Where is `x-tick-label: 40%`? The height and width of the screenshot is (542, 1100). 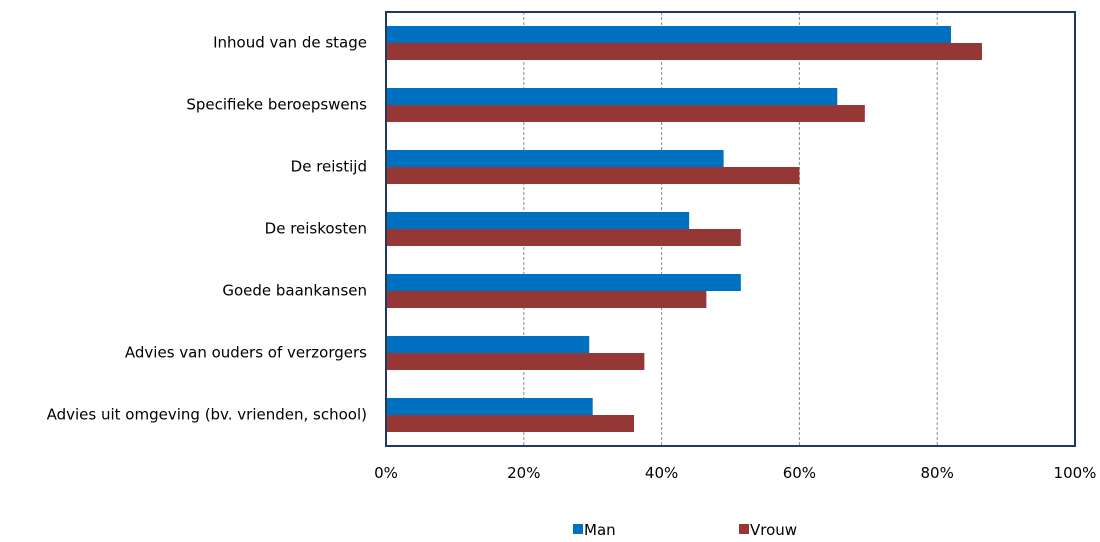 x-tick-label: 40% is located at coordinates (661, 473).